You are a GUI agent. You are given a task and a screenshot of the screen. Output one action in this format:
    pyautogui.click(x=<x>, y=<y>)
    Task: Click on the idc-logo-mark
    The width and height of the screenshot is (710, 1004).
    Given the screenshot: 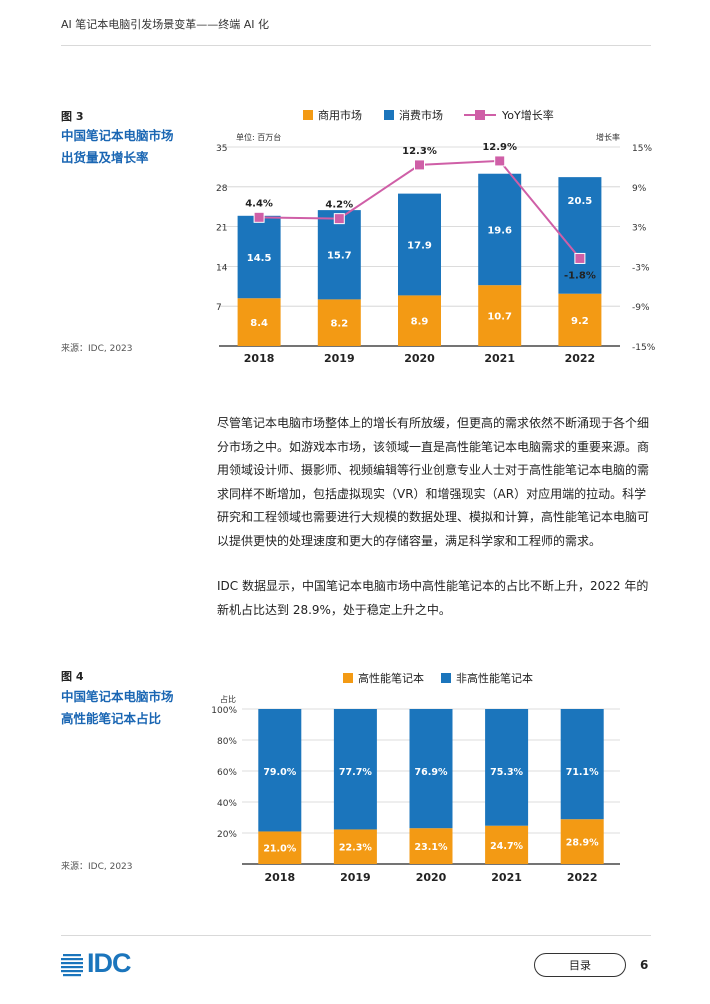 What is the action you would take?
    pyautogui.click(x=72, y=965)
    